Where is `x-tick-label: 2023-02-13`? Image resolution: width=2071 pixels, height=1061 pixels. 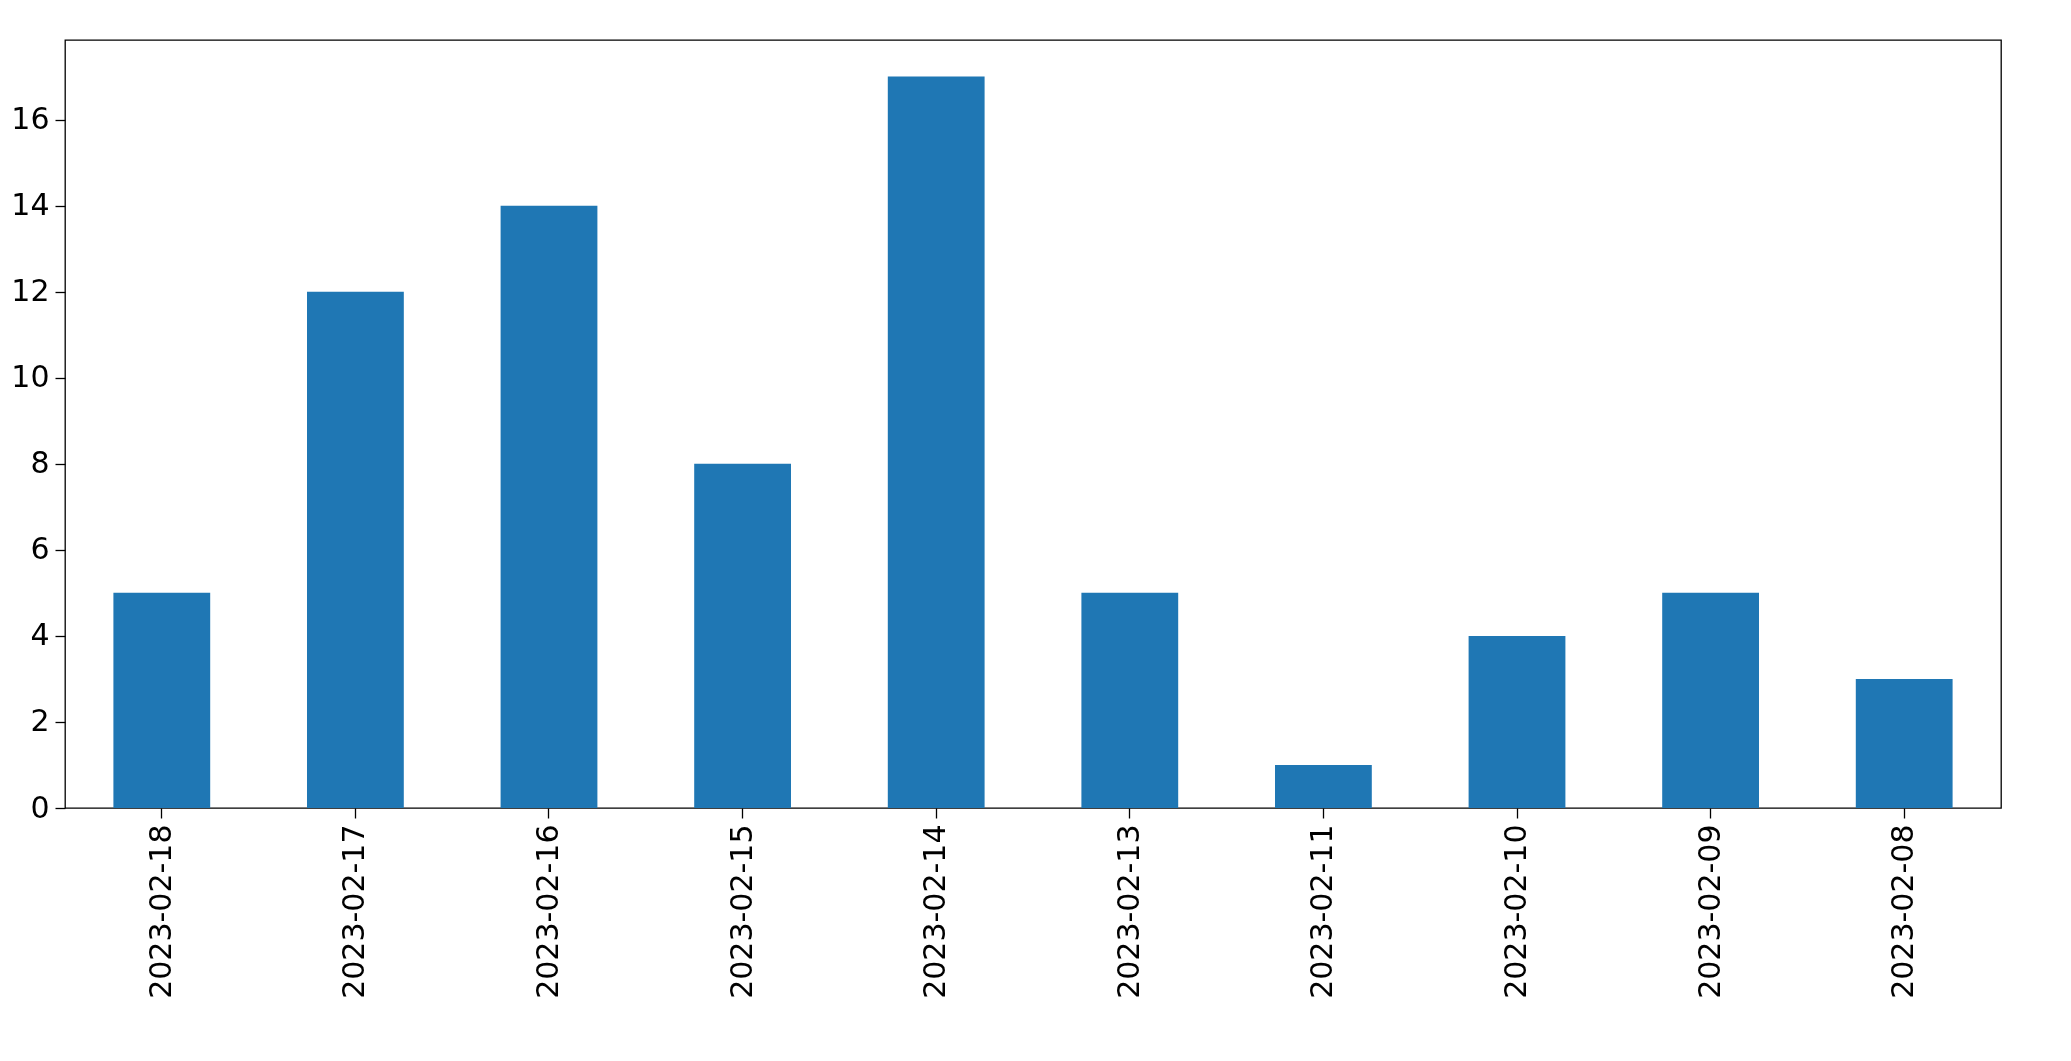 x-tick-label: 2023-02-13 is located at coordinates (1128, 911).